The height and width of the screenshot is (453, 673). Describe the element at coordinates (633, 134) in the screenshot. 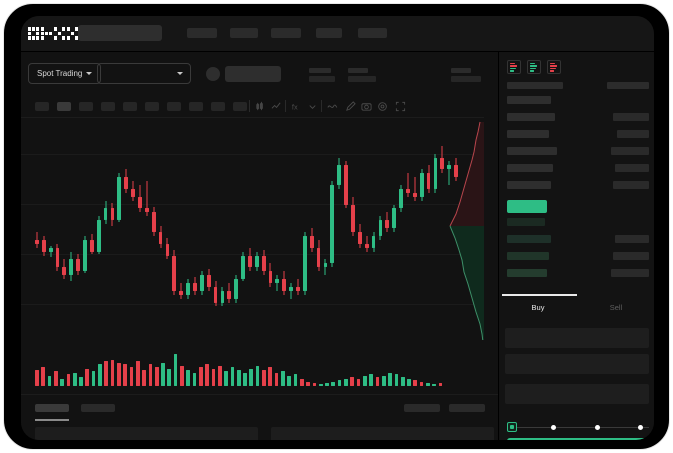

I see `orderbook-ask-amount` at that location.